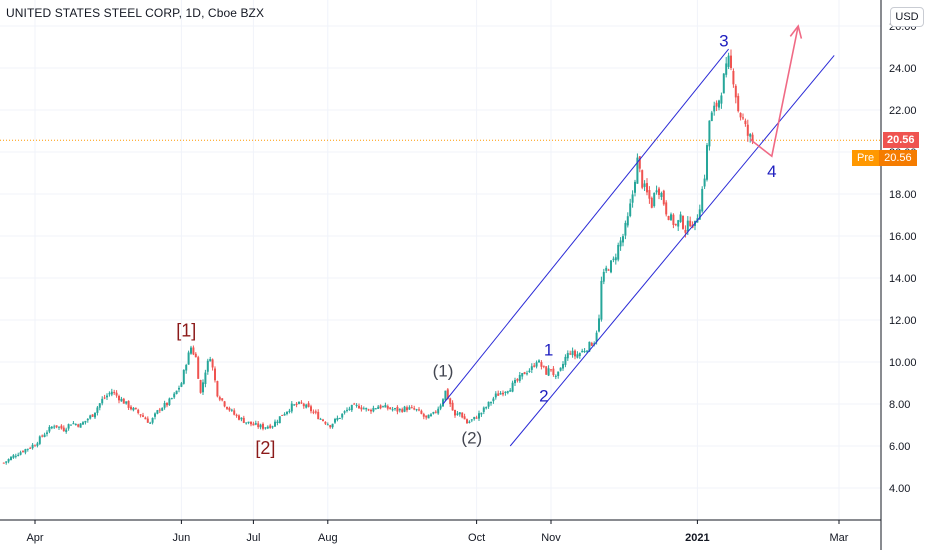 The width and height of the screenshot is (932, 550). I want to click on x-tick-label: Aug, so click(328, 538).